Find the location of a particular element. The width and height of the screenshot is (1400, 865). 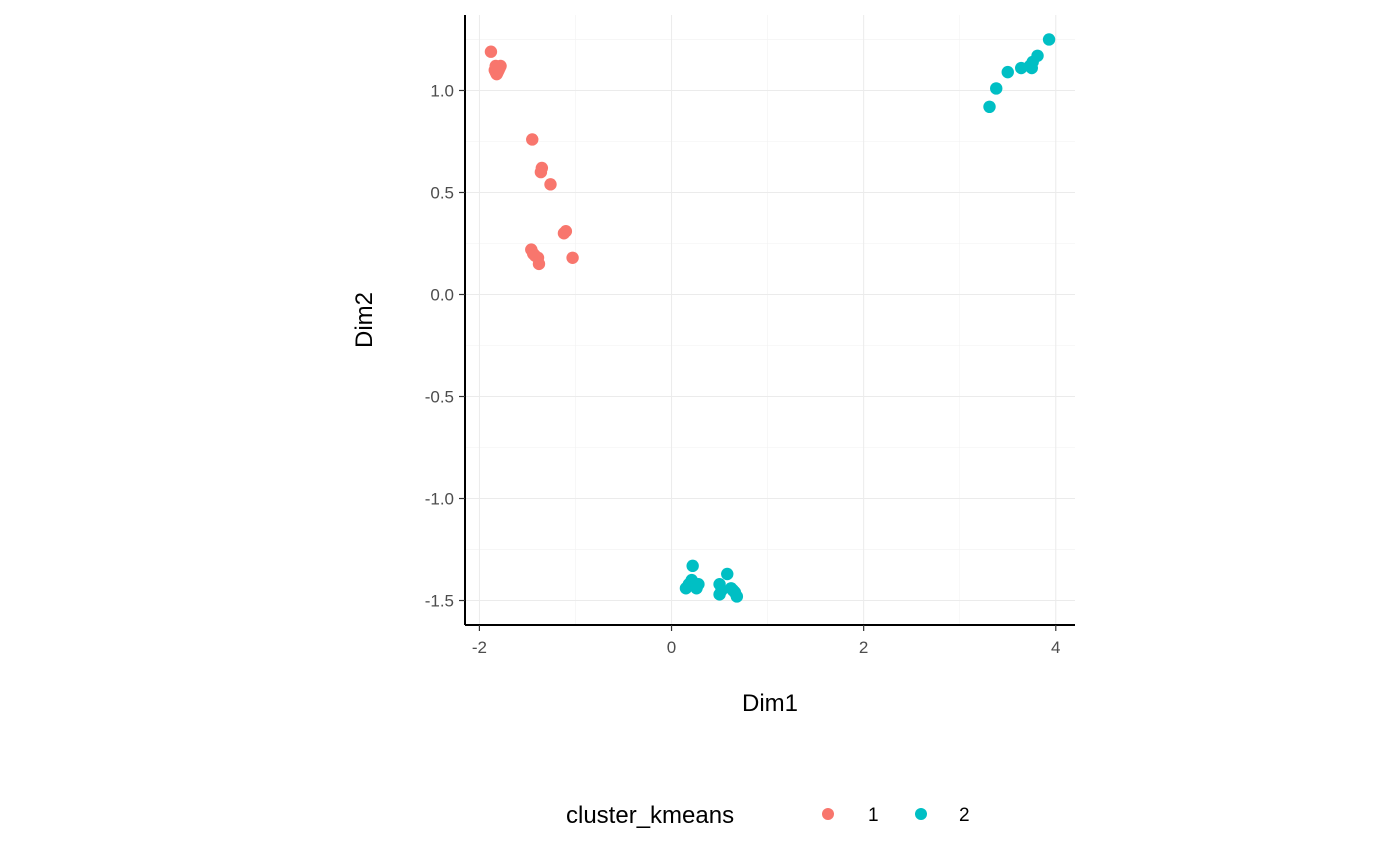

legend-label-1: 1 is located at coordinates (873, 815).